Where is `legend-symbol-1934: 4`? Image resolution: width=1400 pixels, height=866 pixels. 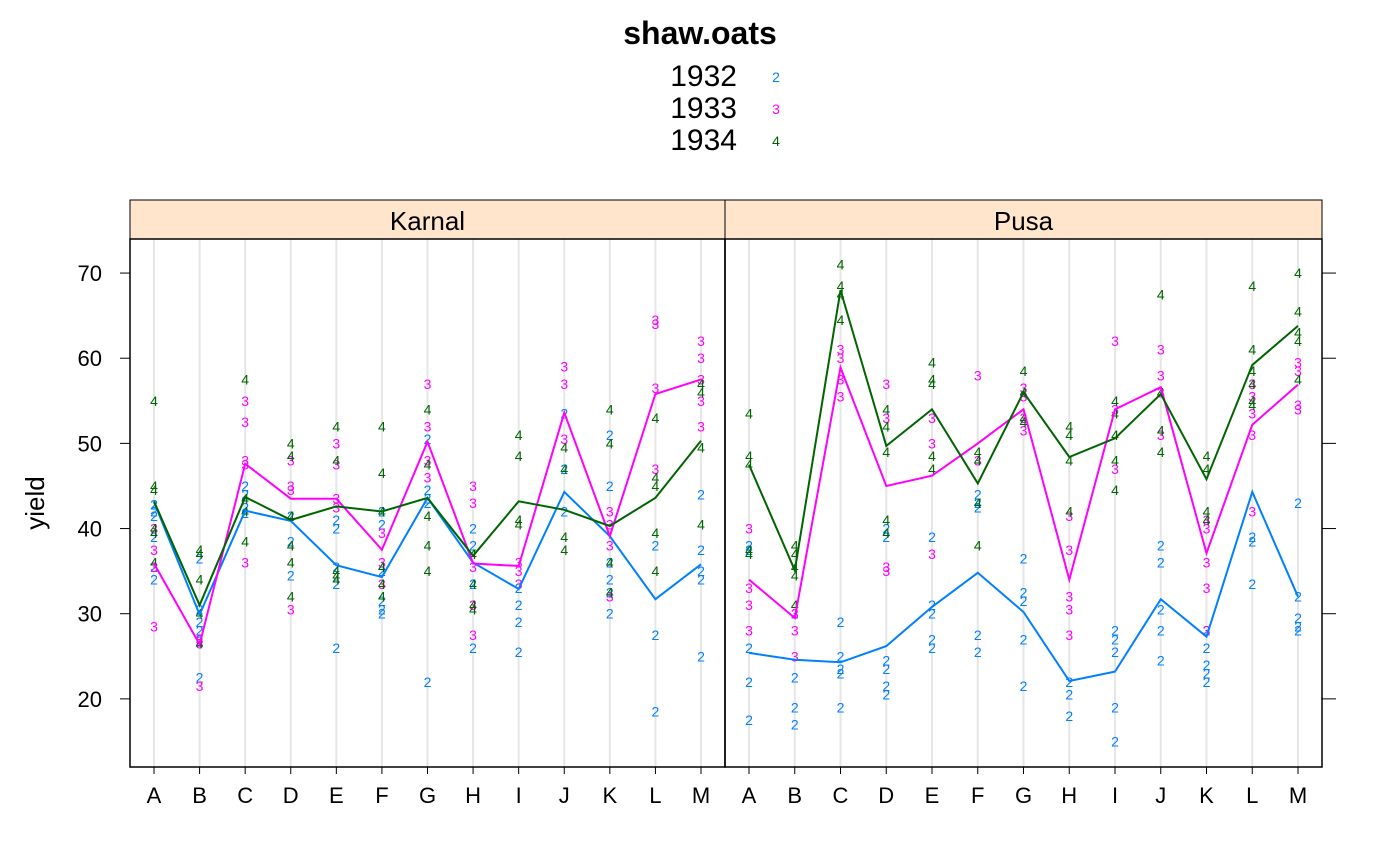
legend-symbol-1934: 4 is located at coordinates (776, 141).